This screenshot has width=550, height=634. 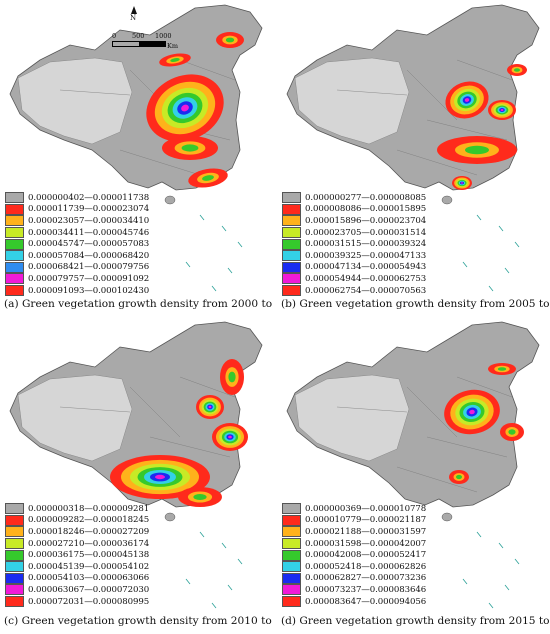 I want to click on legend-item: 0.000034411—0.000045746, so click(x=77, y=233).